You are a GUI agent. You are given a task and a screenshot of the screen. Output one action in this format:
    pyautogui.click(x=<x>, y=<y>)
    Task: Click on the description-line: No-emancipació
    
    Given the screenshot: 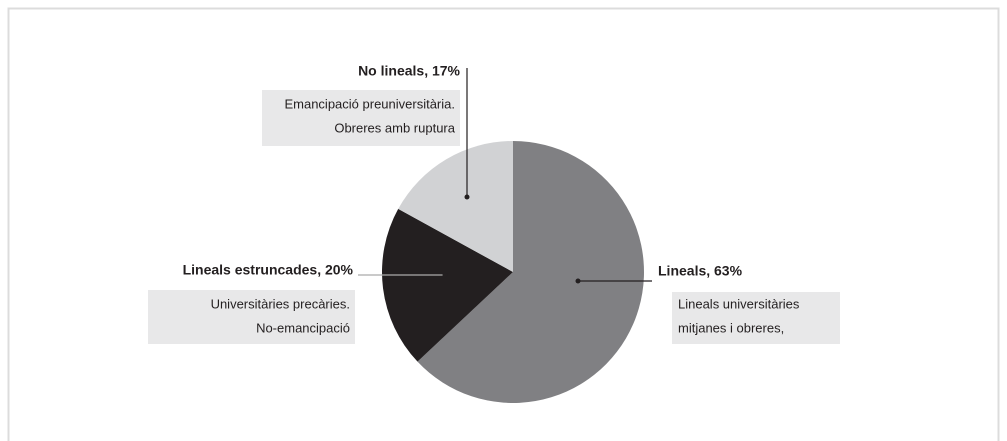 What is the action you would take?
    pyautogui.click(x=303, y=327)
    